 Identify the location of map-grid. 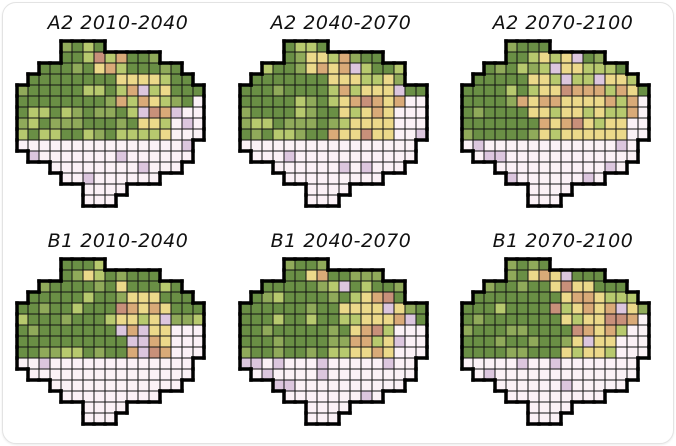
(555, 341).